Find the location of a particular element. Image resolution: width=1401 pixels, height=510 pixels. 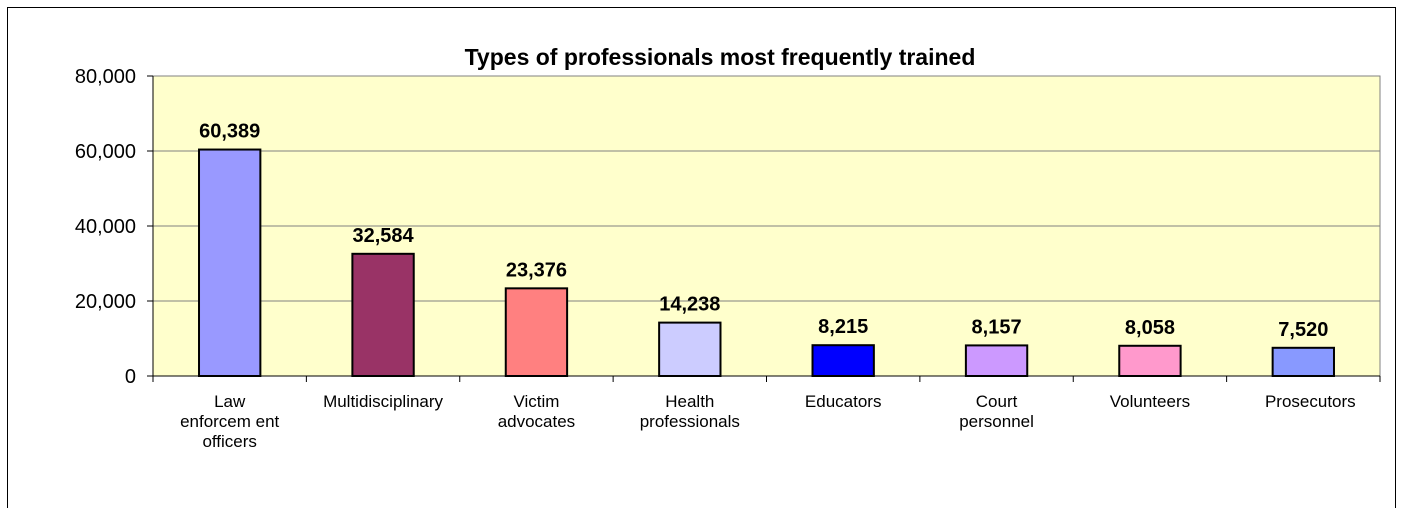

y-tick-label: 20,000 is located at coordinates (105, 302).